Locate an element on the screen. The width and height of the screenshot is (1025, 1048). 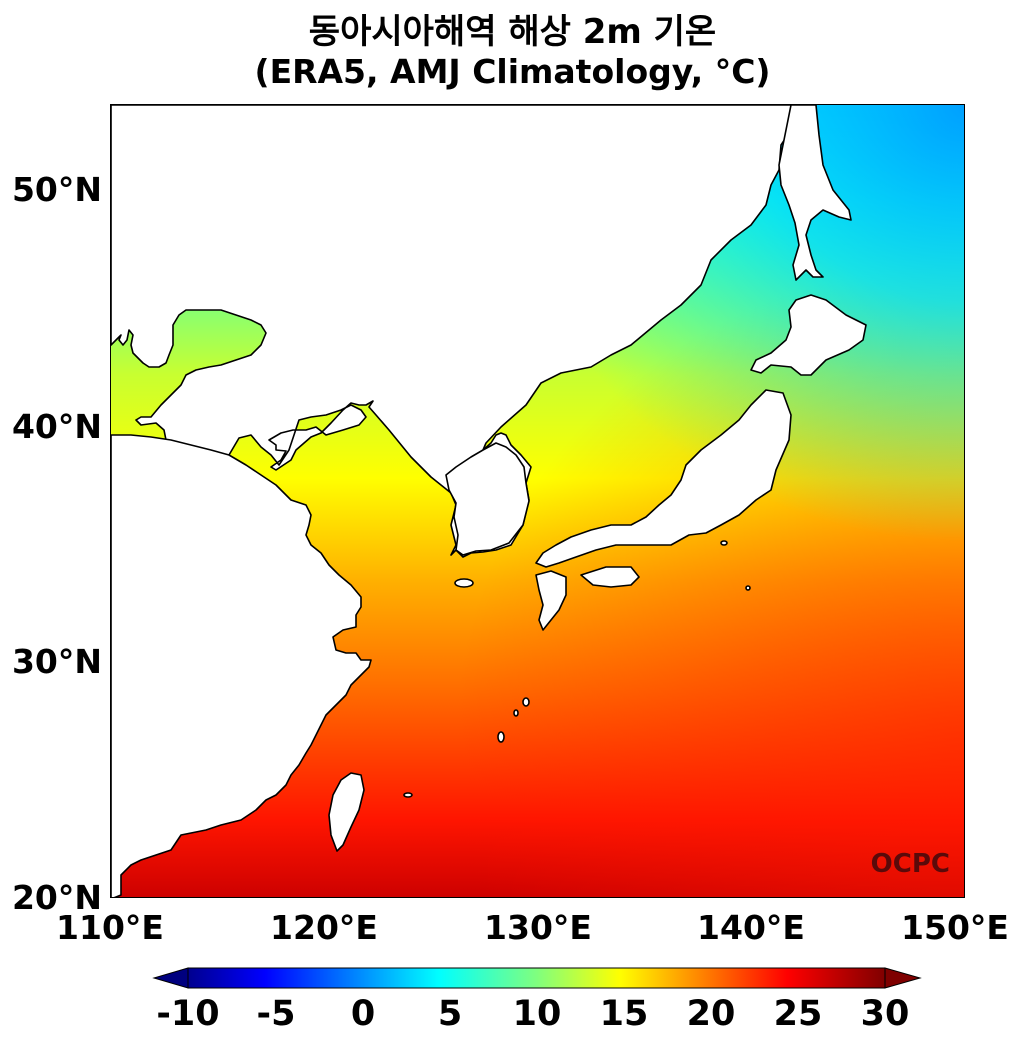
korea-land is located at coordinates (487, 499).